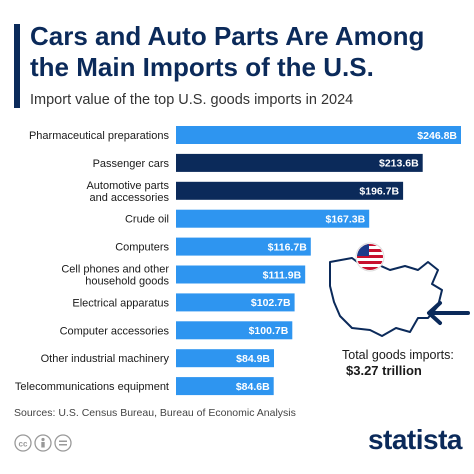 The width and height of the screenshot is (474, 474). Describe the element at coordinates (370, 257) in the screenshot. I see `us-flag-icon` at that location.